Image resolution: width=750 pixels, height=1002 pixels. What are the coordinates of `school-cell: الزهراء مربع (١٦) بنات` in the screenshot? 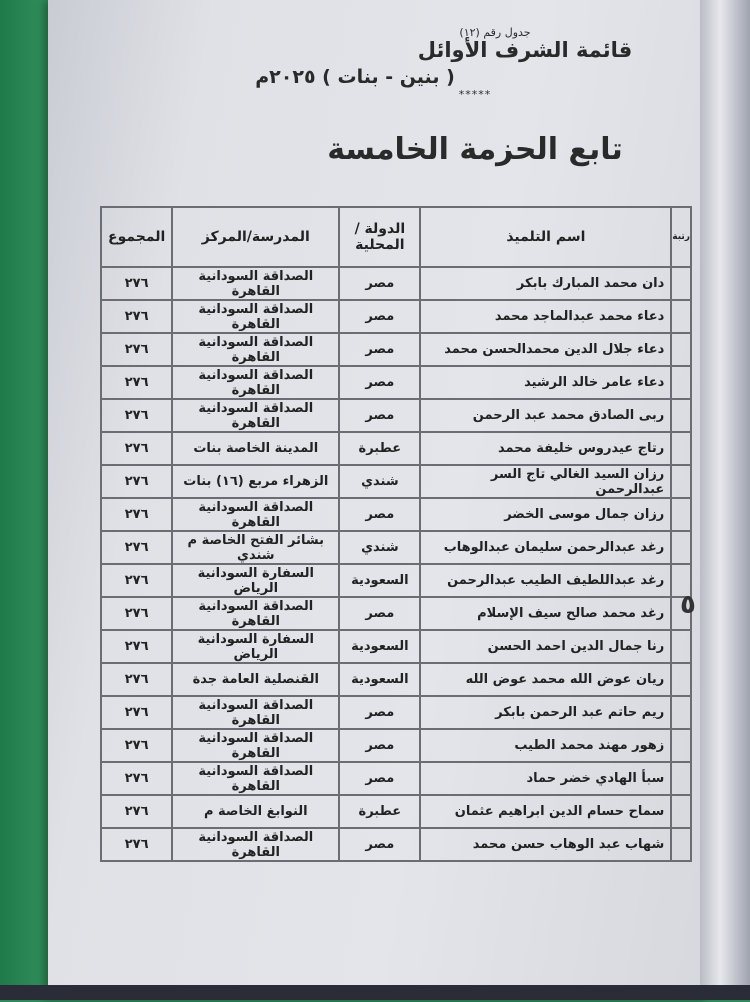 It's located at (256, 481).